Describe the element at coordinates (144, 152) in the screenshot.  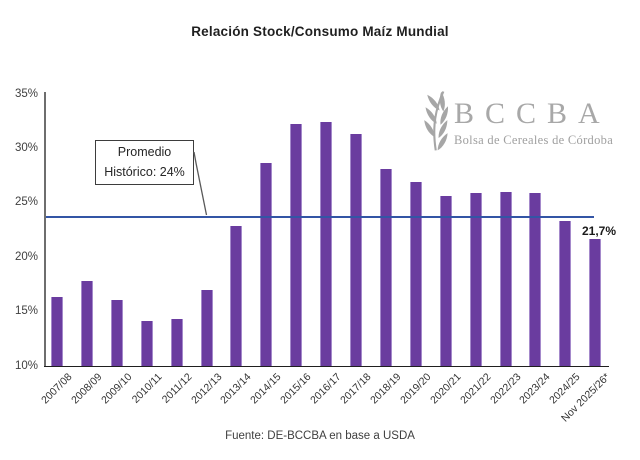
I see `callout-line-1: Promedio` at that location.